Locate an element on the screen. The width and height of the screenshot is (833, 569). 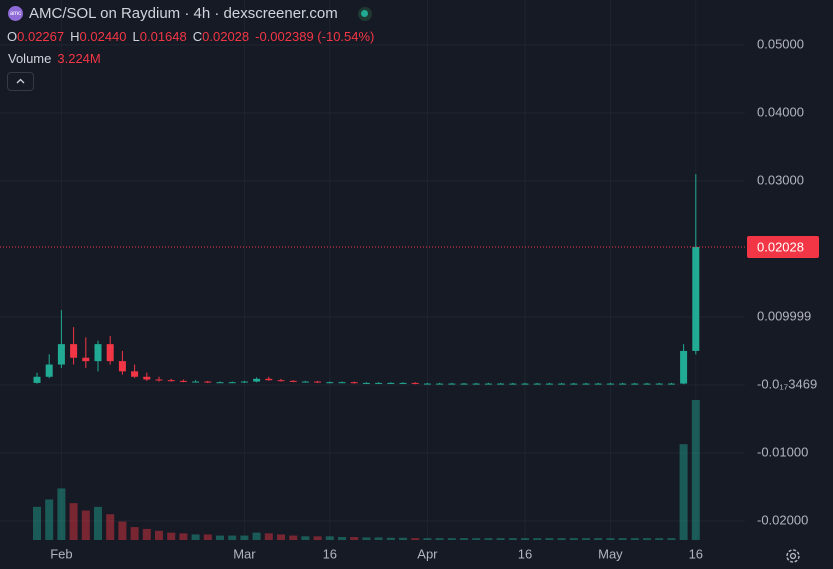
y-tick-label: -0.02000 is located at coordinates (782, 519).